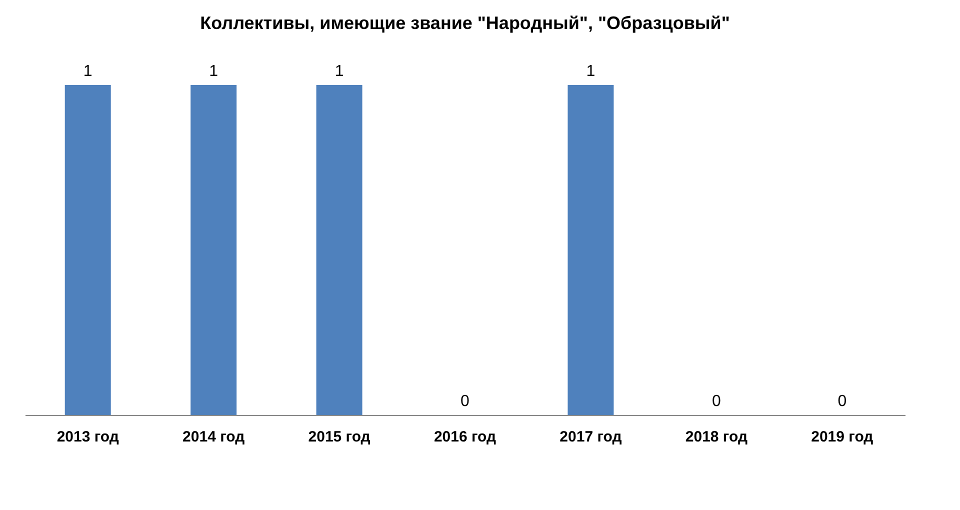 The height and width of the screenshot is (510, 960). What do you see at coordinates (591, 437) in the screenshot?
I see `x-tick-label: 2017 год` at bounding box center [591, 437].